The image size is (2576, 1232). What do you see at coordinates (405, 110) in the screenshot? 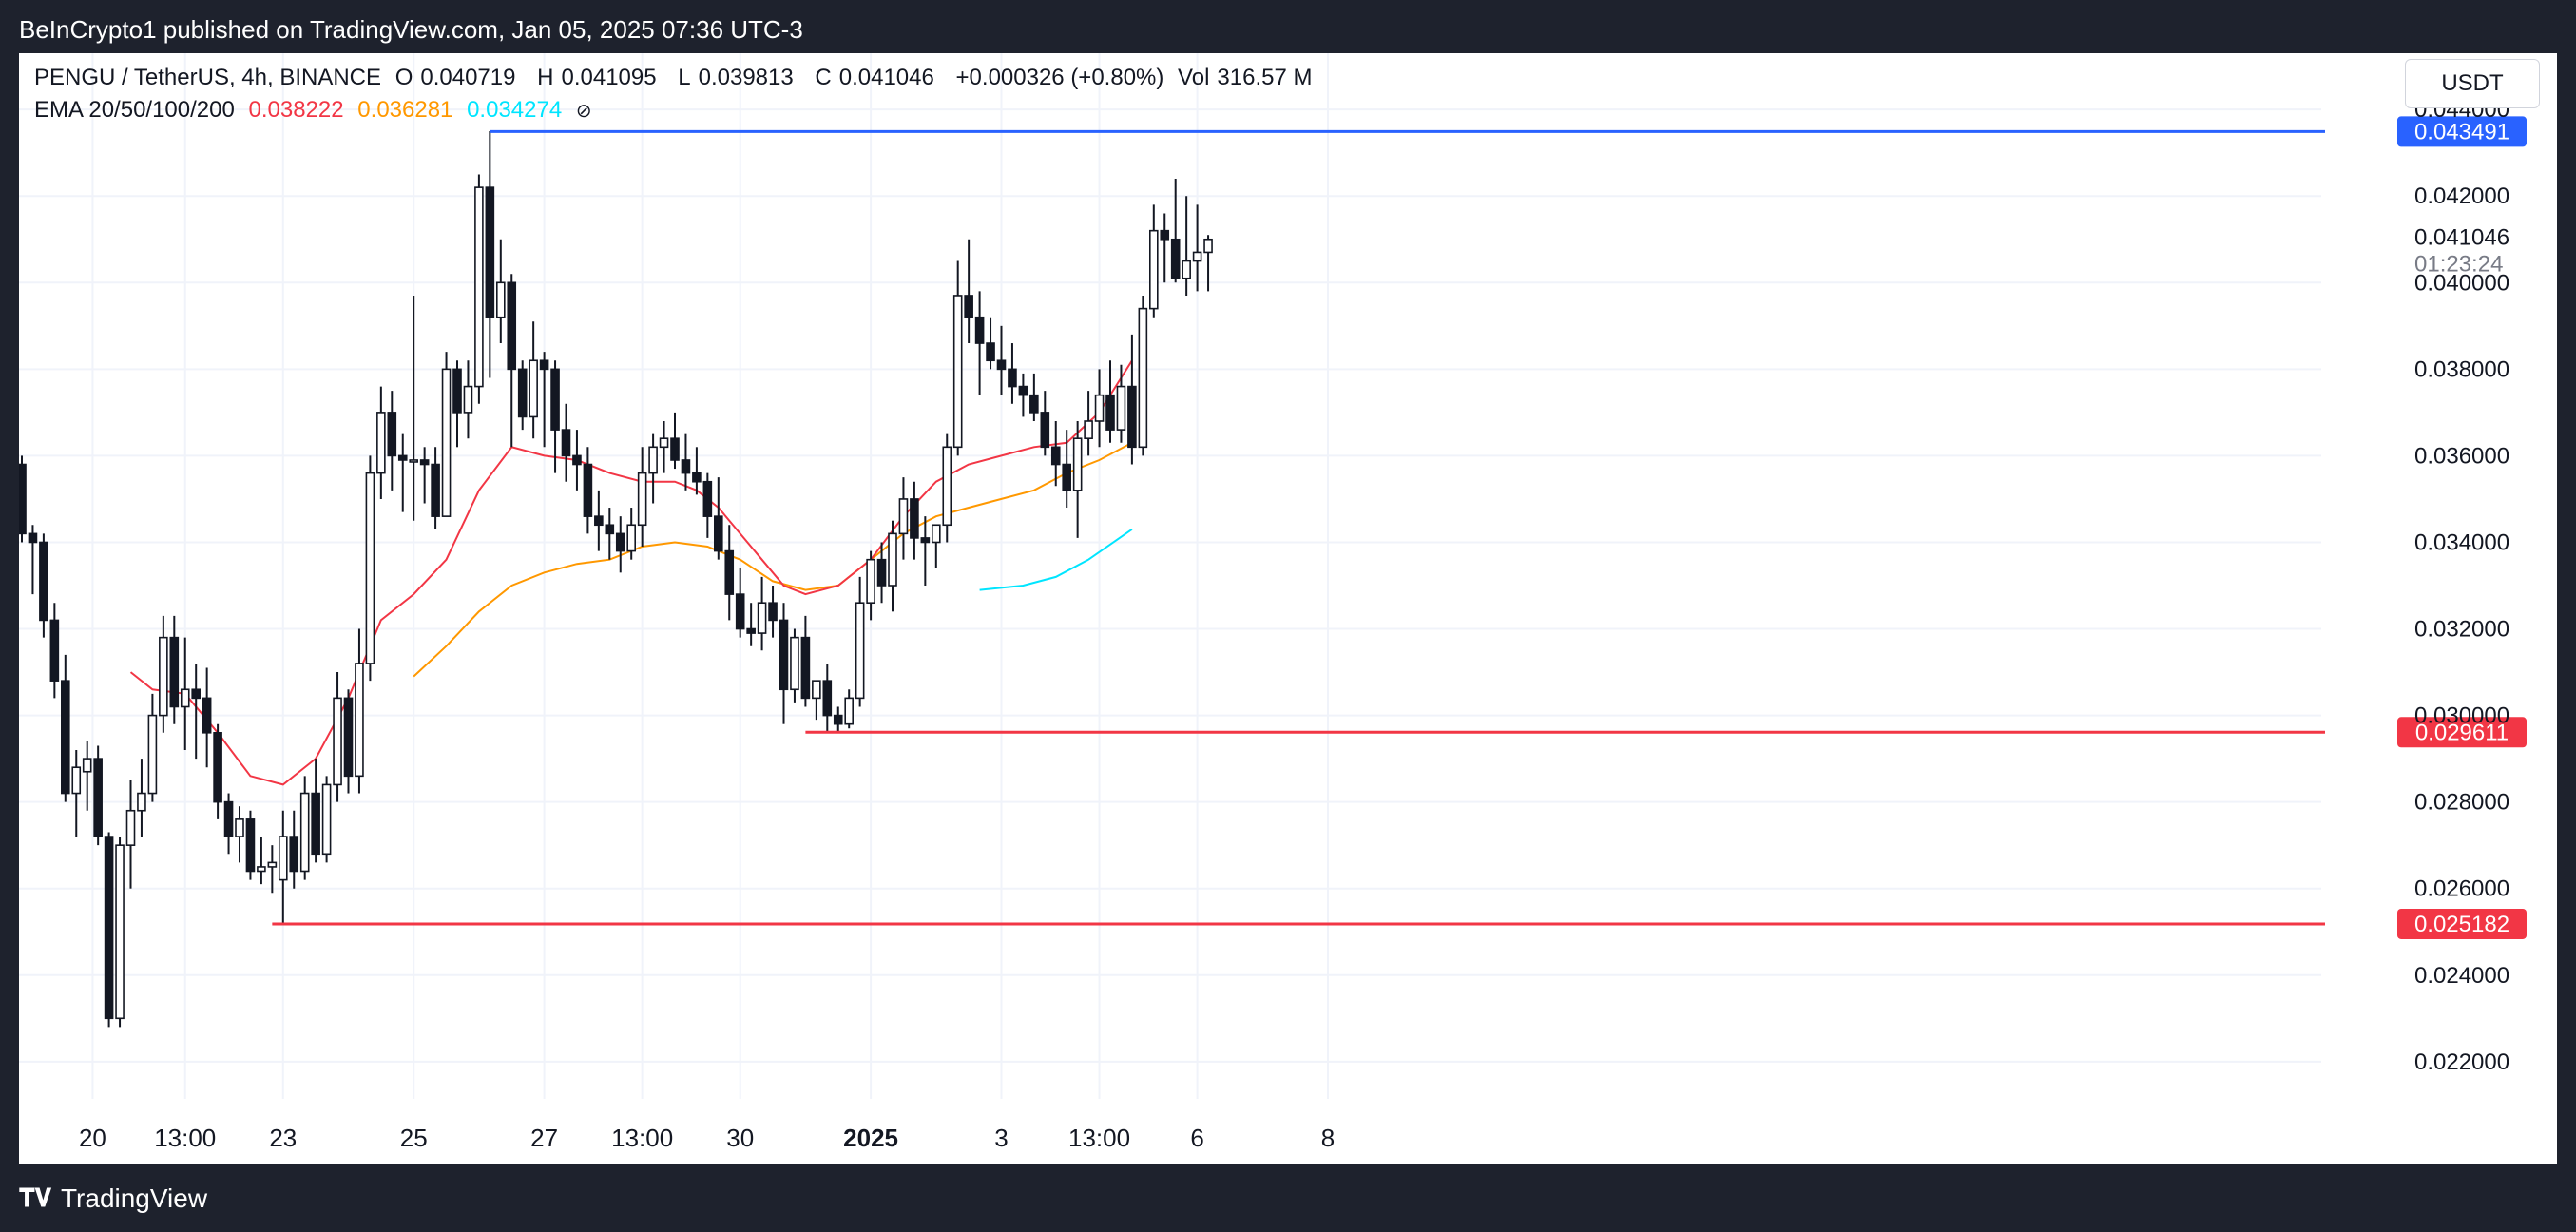
I see `ema50-value: 0.036281` at bounding box center [405, 110].